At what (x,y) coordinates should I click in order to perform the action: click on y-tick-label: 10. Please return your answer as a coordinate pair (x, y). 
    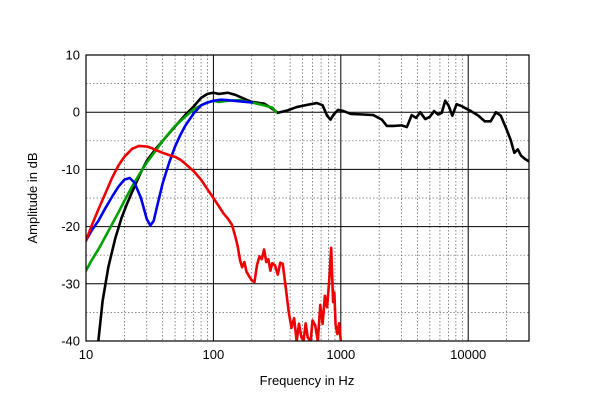
    Looking at the image, I should click on (73, 55).